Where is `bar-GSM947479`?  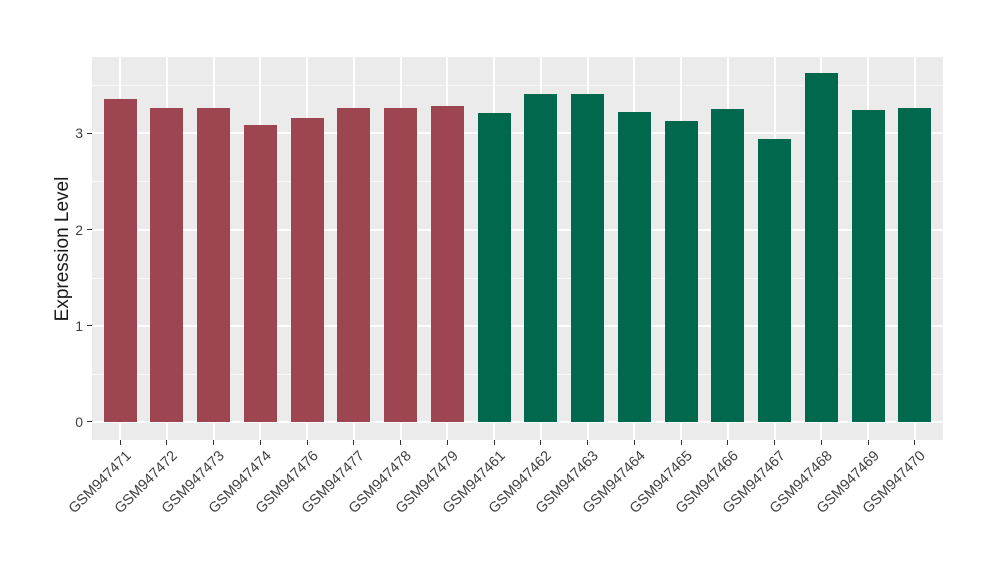
bar-GSM947479 is located at coordinates (447, 263).